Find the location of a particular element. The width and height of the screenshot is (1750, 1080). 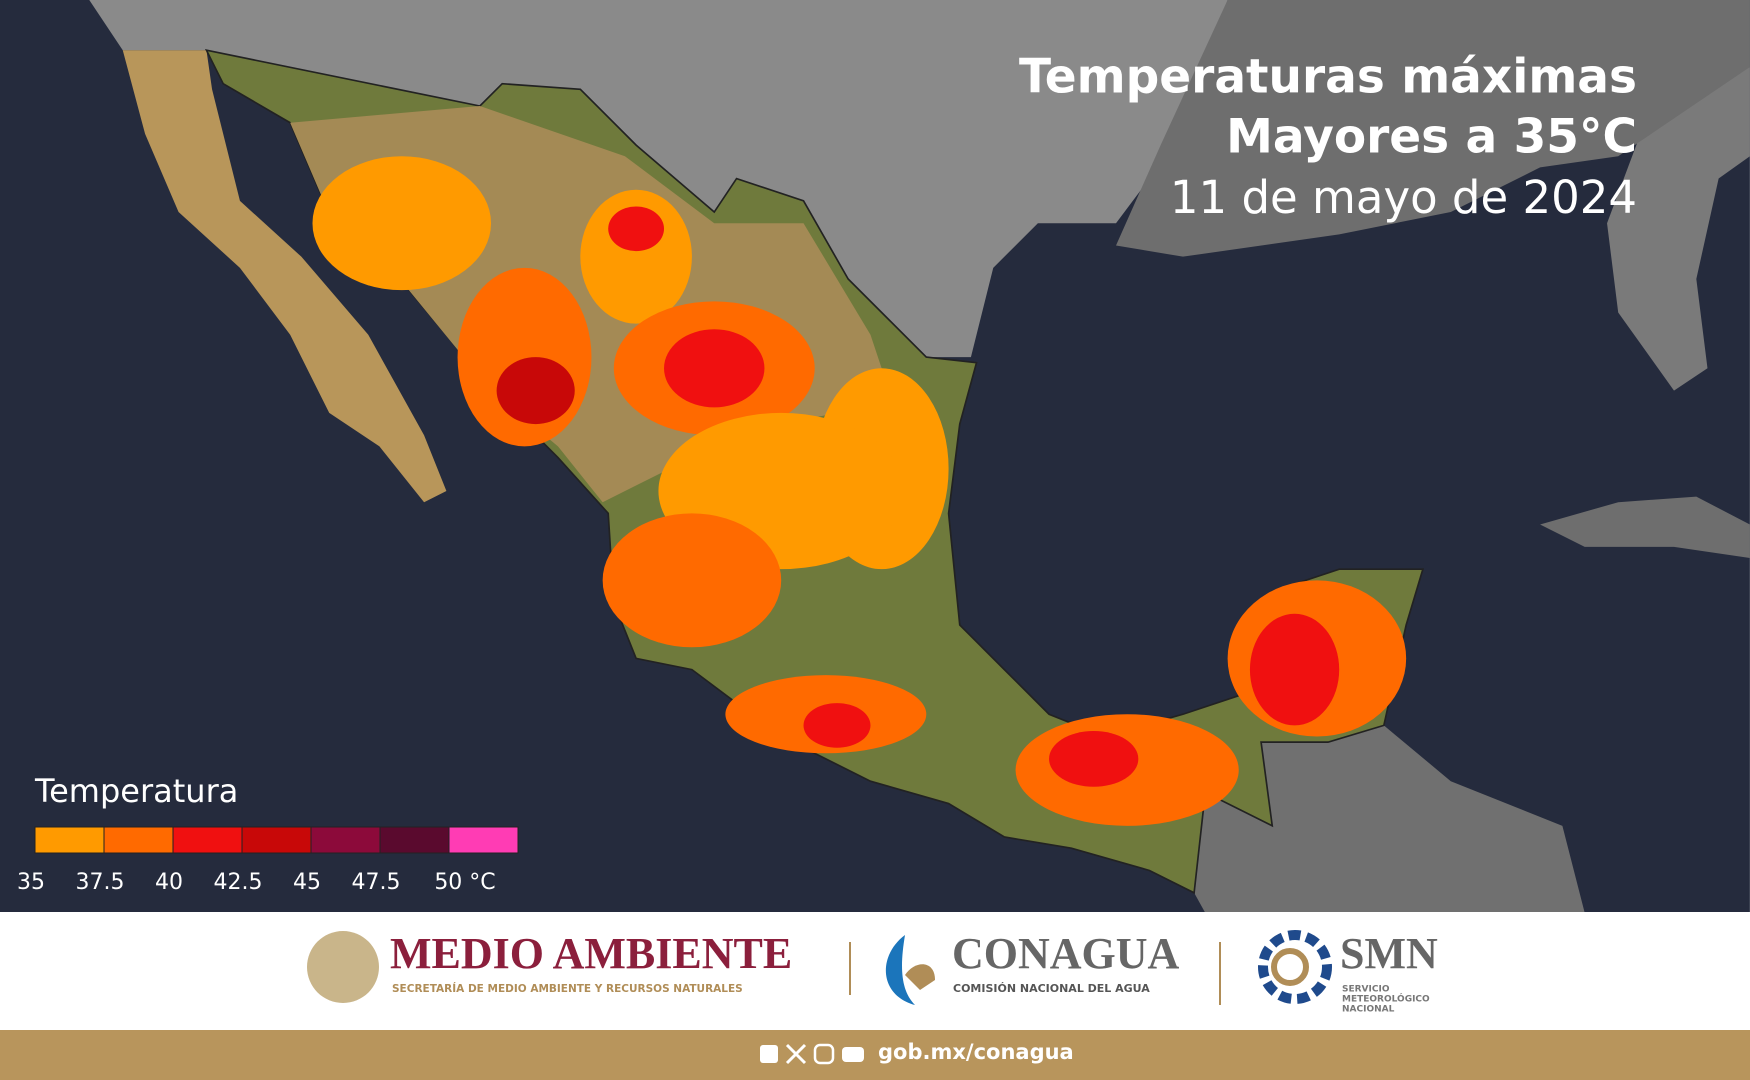

legend-label: 40 is located at coordinates (169, 882).